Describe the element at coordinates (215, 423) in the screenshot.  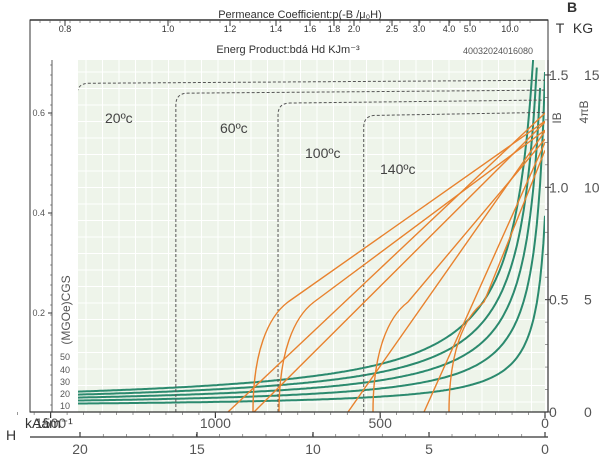
I see `kam-tick-label: 1000` at that location.